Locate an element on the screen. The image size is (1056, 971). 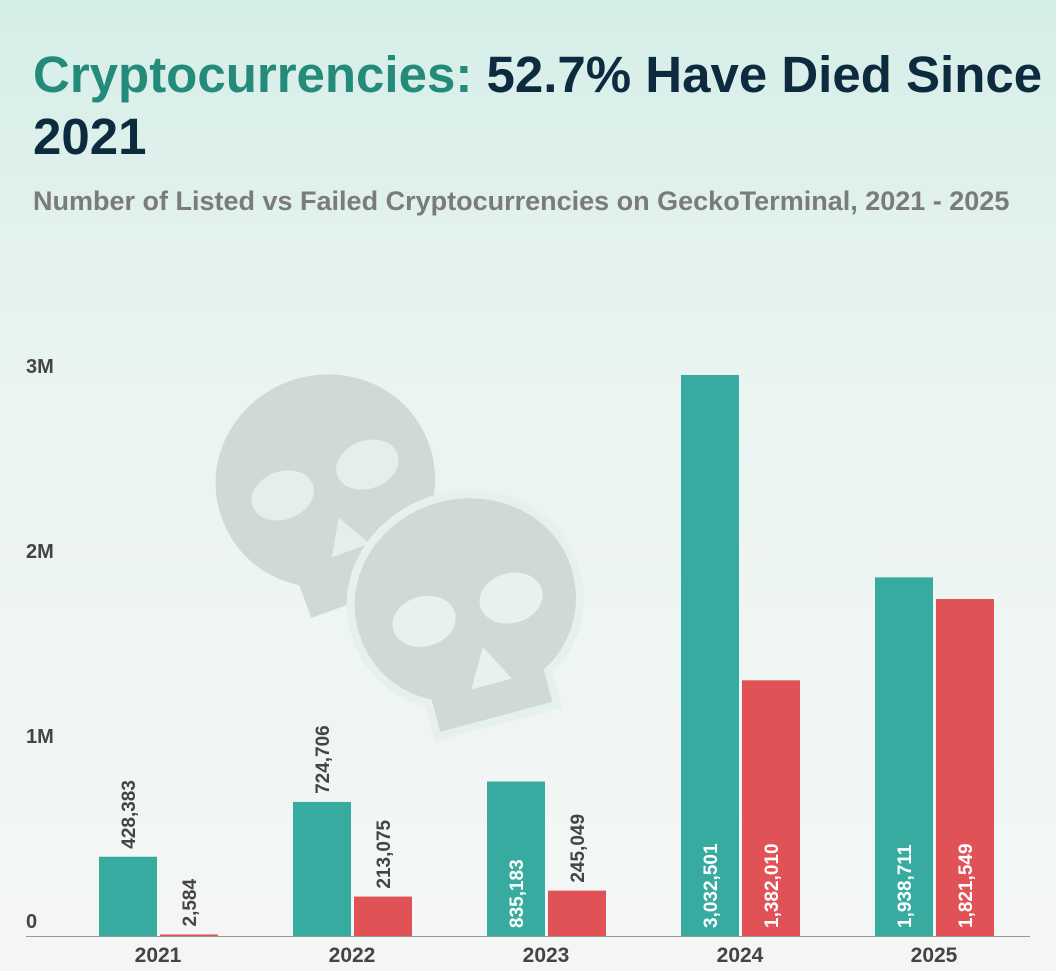
y-tick-label: 2M is located at coordinates (40, 552).